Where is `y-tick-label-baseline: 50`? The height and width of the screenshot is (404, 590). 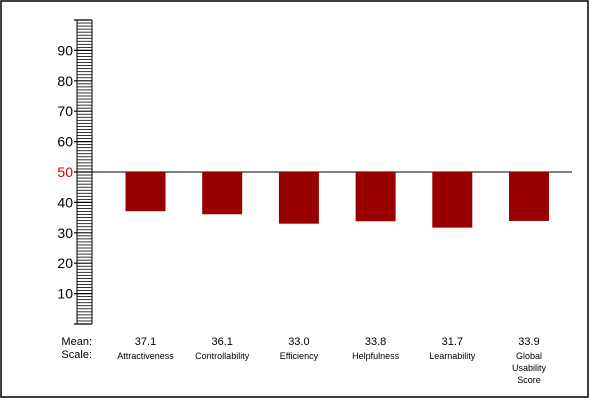 y-tick-label-baseline: 50 is located at coordinates (65, 172).